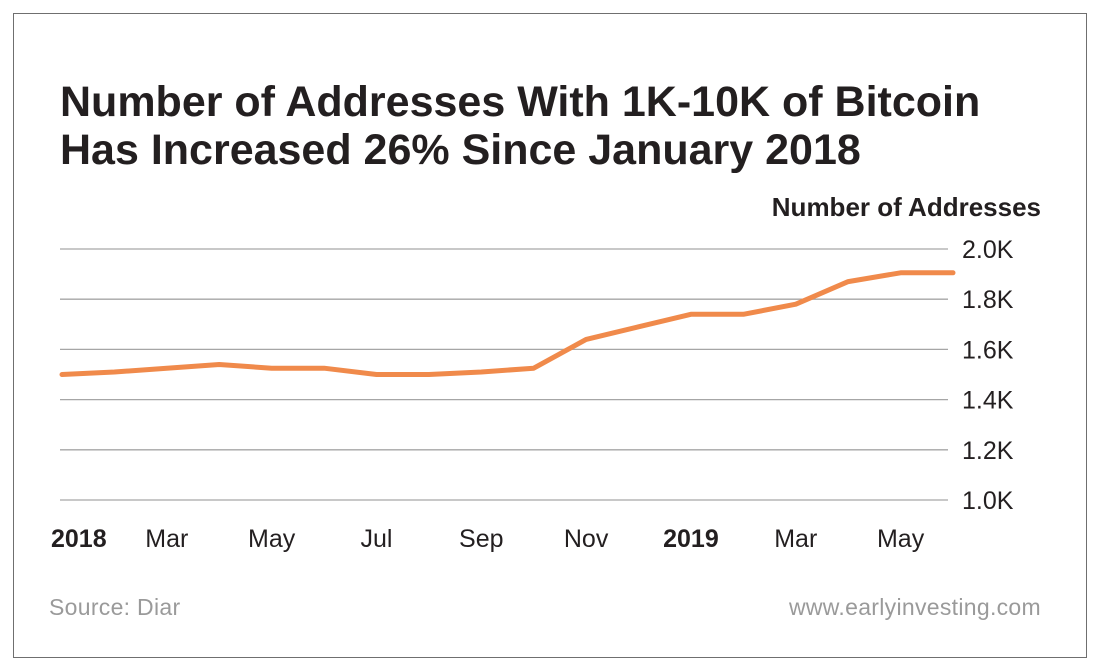 The image size is (1100, 672). I want to click on x-axis-ticks: 2018 Mar May Jul Sep Nov 2019 Mar May, so click(488, 539).